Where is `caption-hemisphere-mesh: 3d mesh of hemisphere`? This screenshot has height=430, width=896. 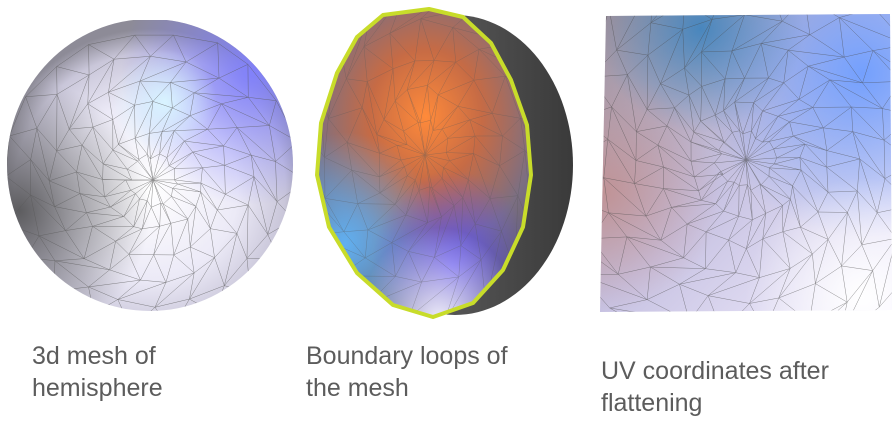
caption-hemisphere-mesh: 3d mesh of hemisphere is located at coordinates (97, 372).